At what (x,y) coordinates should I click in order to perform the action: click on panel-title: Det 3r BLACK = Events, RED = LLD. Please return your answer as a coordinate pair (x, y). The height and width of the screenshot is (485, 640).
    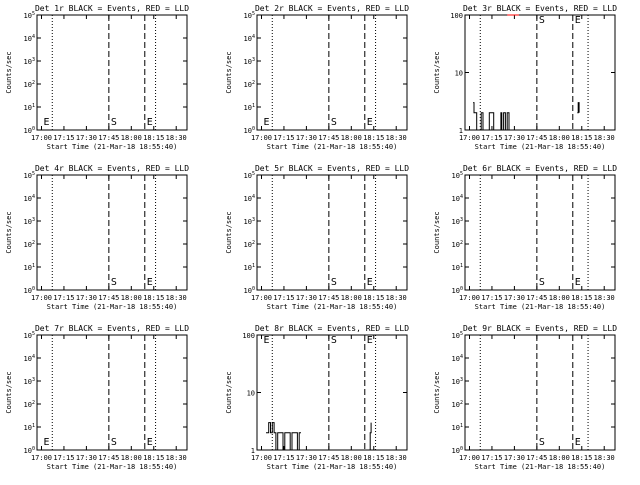
    Looking at the image, I should click on (540, 8).